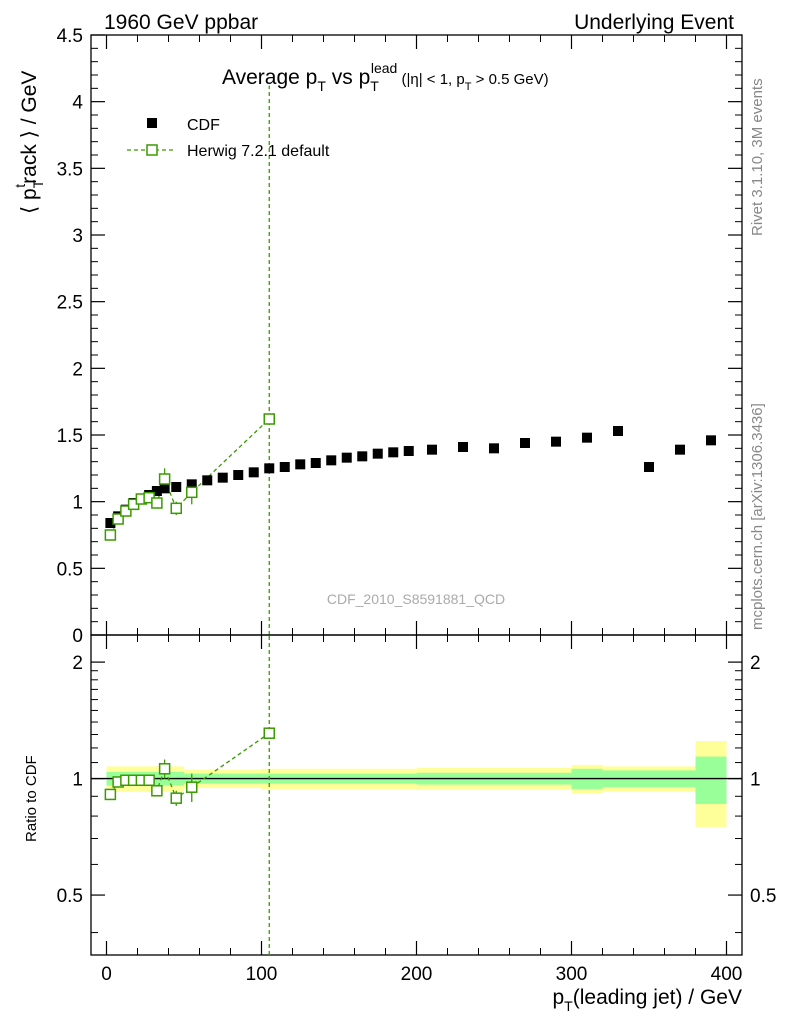  What do you see at coordinates (70, 436) in the screenshot?
I see `main-ytick-label: 1.5` at bounding box center [70, 436].